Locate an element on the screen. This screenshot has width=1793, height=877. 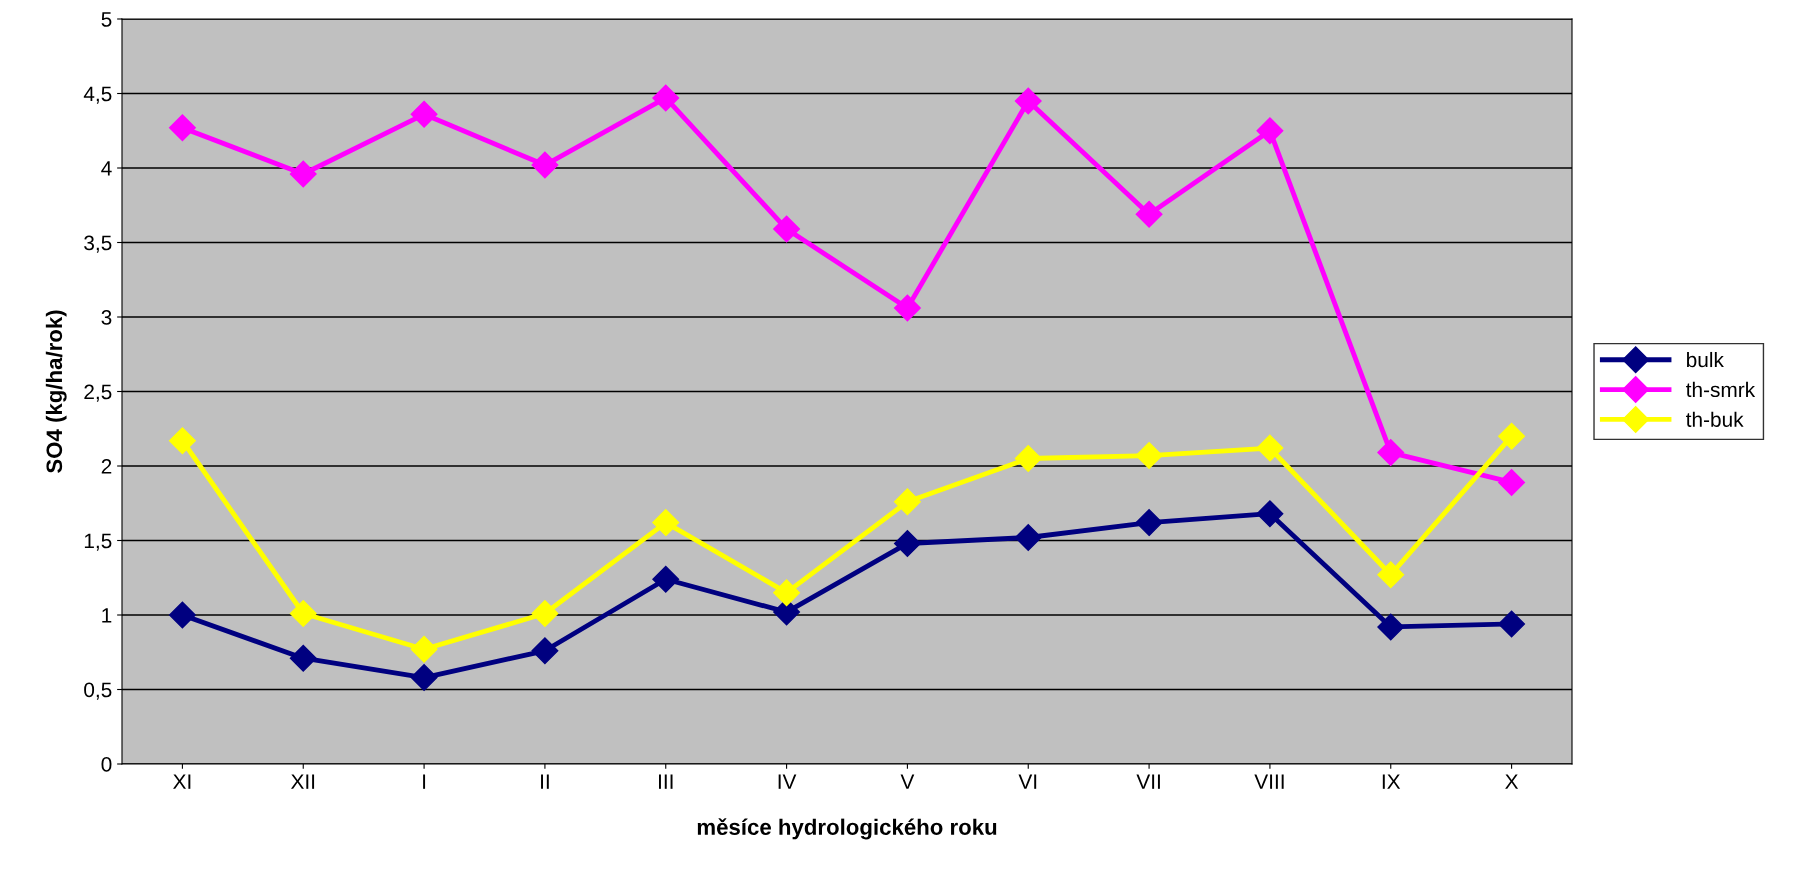
y-tick-label: 0 is located at coordinates (106, 764).